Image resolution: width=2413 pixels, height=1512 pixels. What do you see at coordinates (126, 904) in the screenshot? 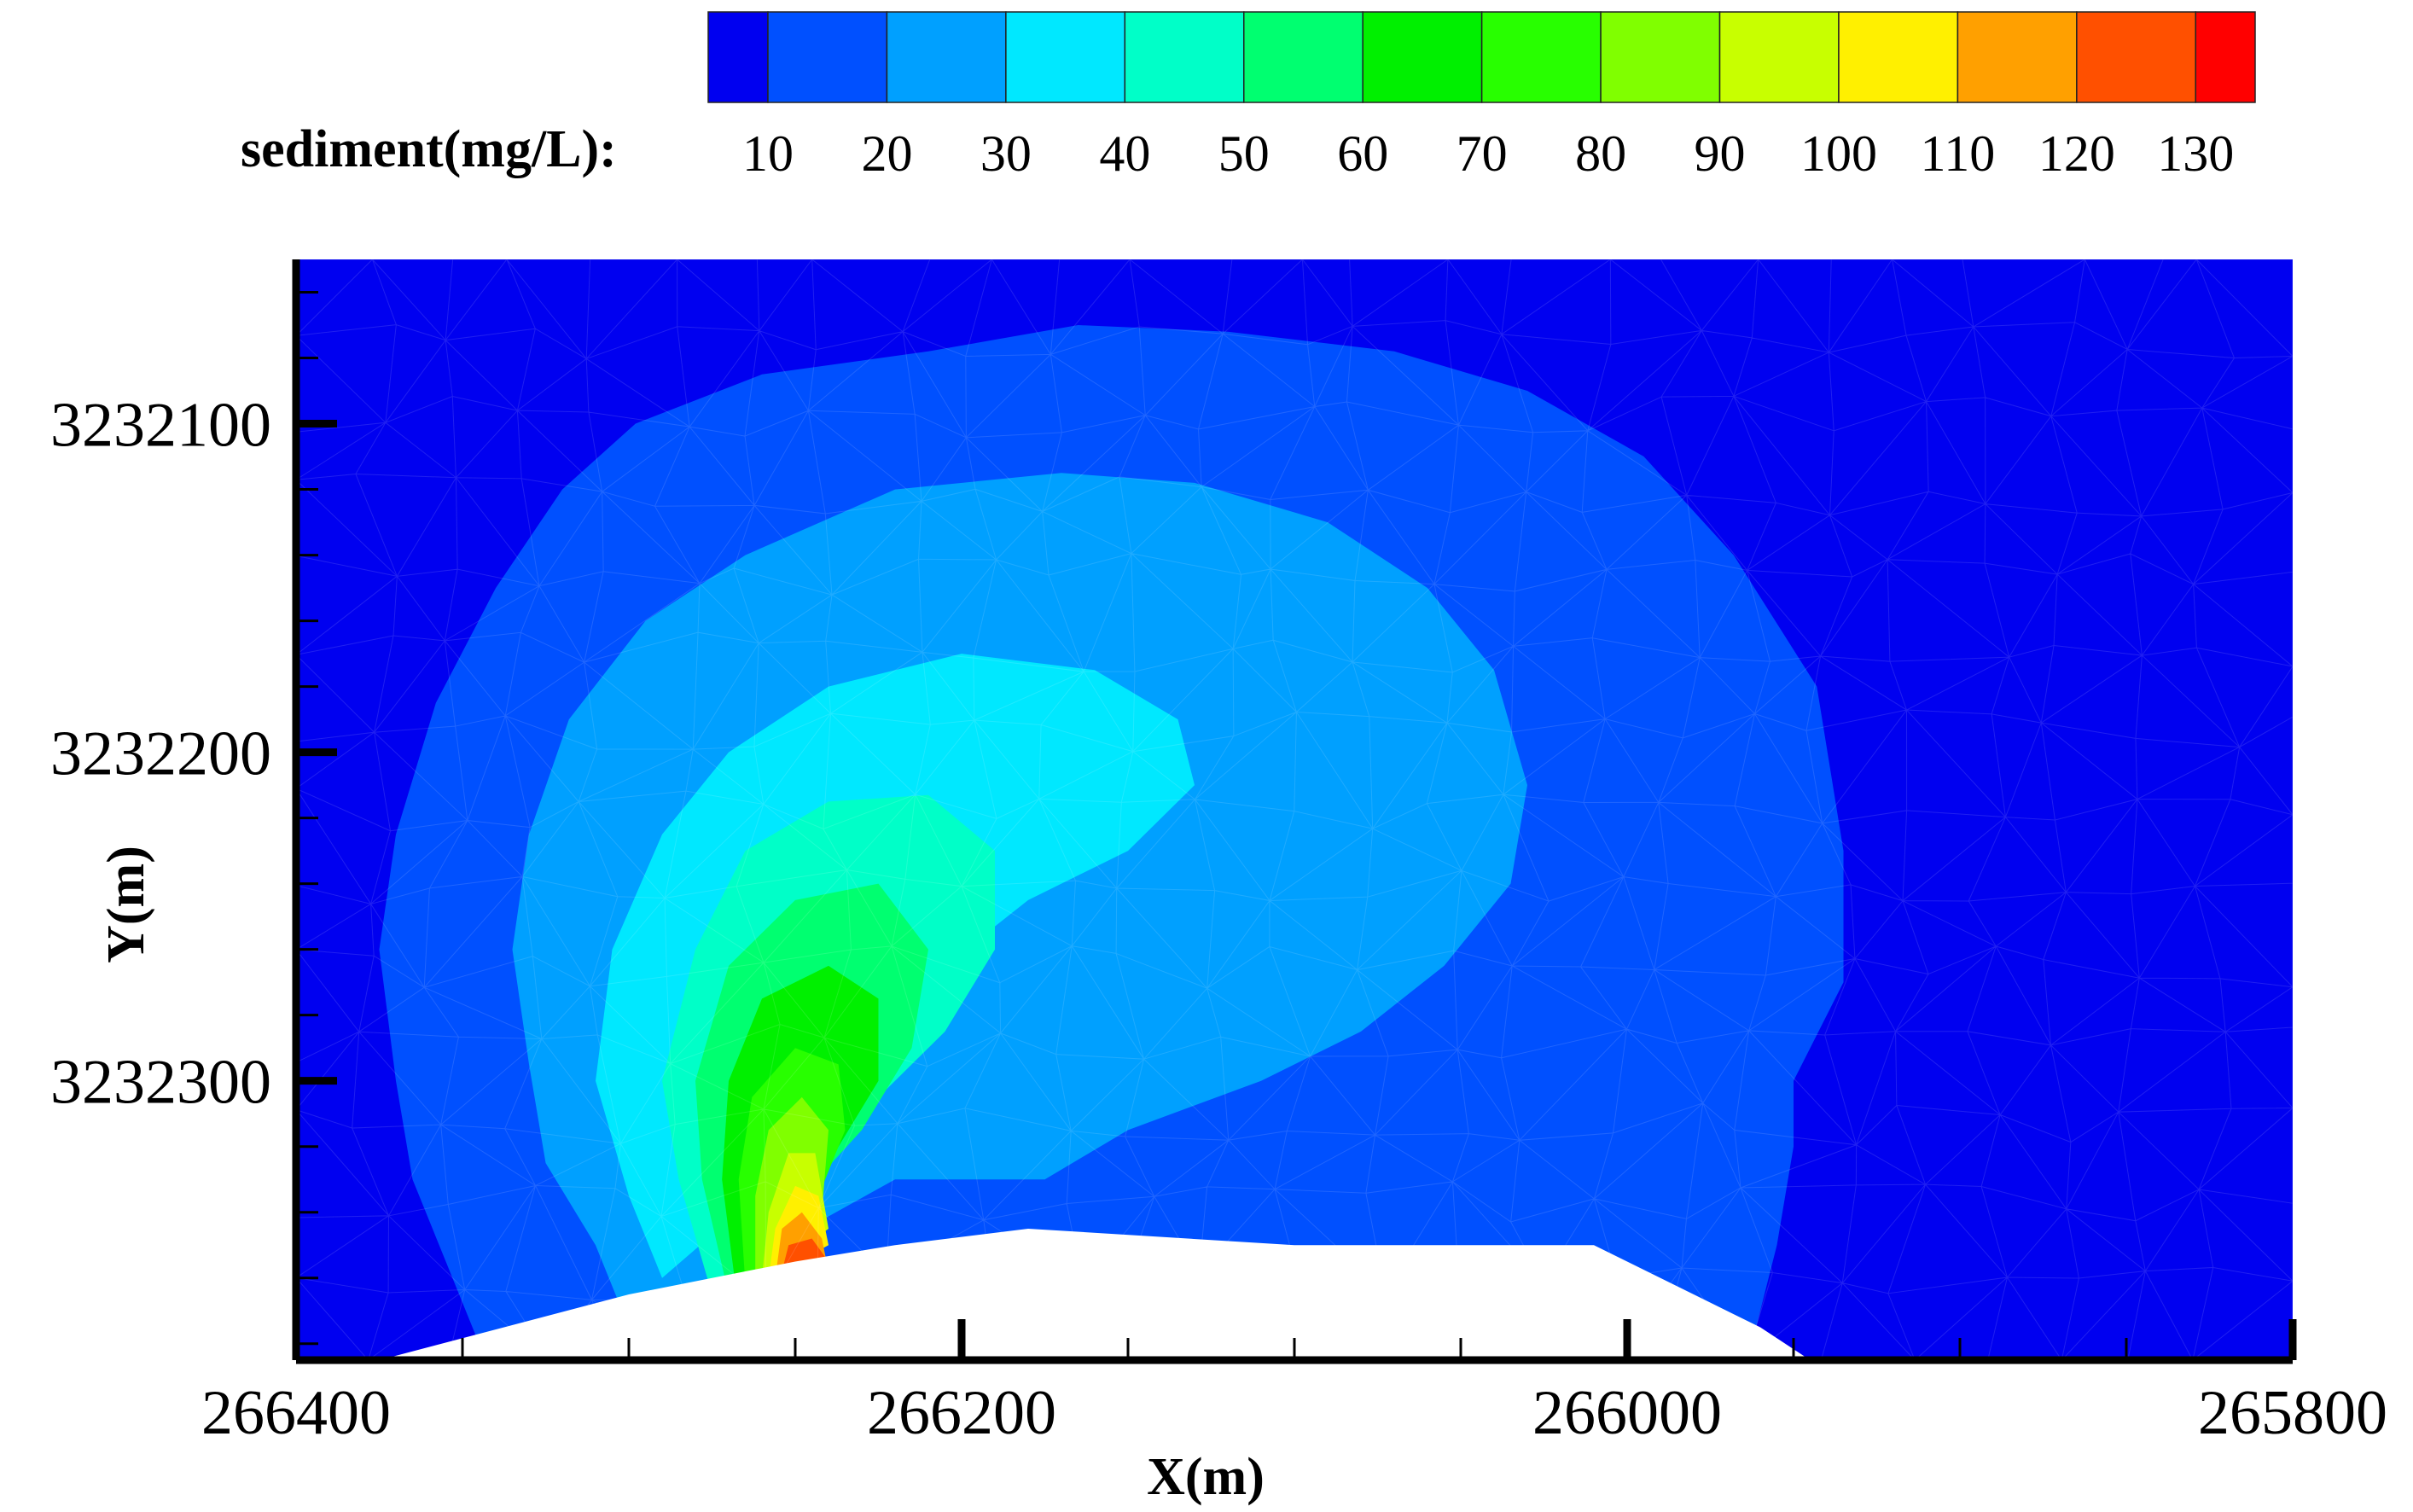
I see `y-axis-label: Y(m)` at bounding box center [126, 904].